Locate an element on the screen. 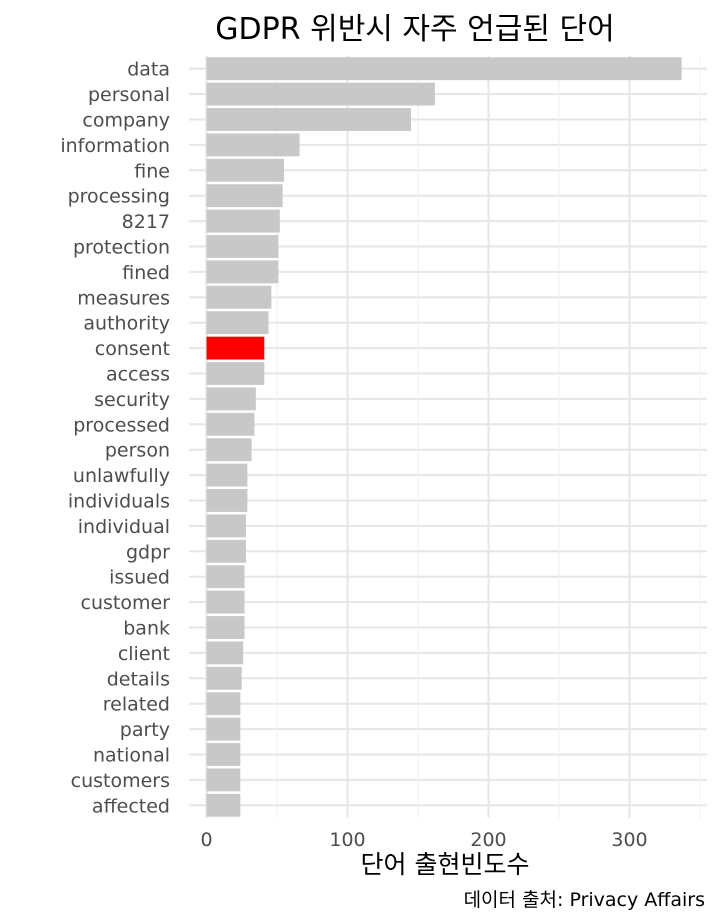  bar-fine is located at coordinates (245, 170).